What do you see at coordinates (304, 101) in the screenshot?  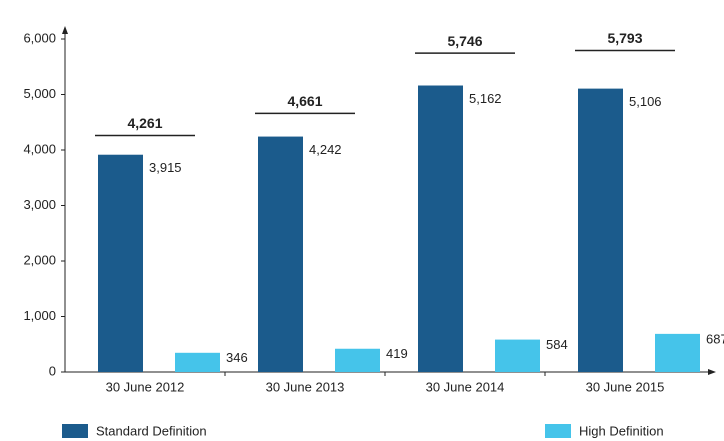 I see `total-label: 4,661` at bounding box center [304, 101].